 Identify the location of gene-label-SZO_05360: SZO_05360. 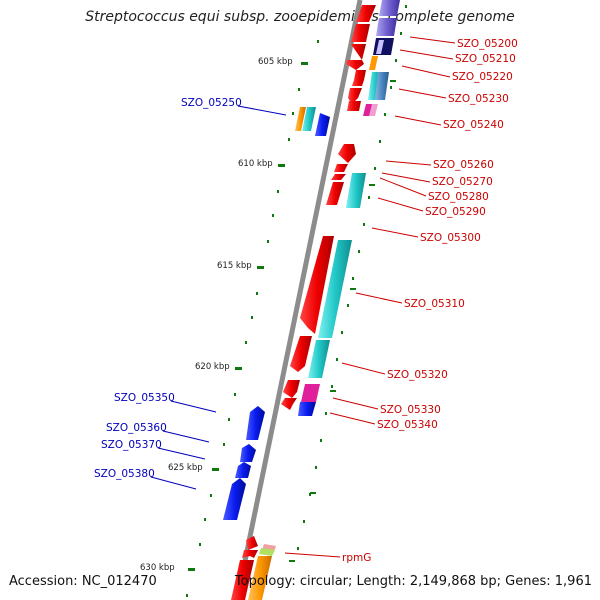
(136, 428).